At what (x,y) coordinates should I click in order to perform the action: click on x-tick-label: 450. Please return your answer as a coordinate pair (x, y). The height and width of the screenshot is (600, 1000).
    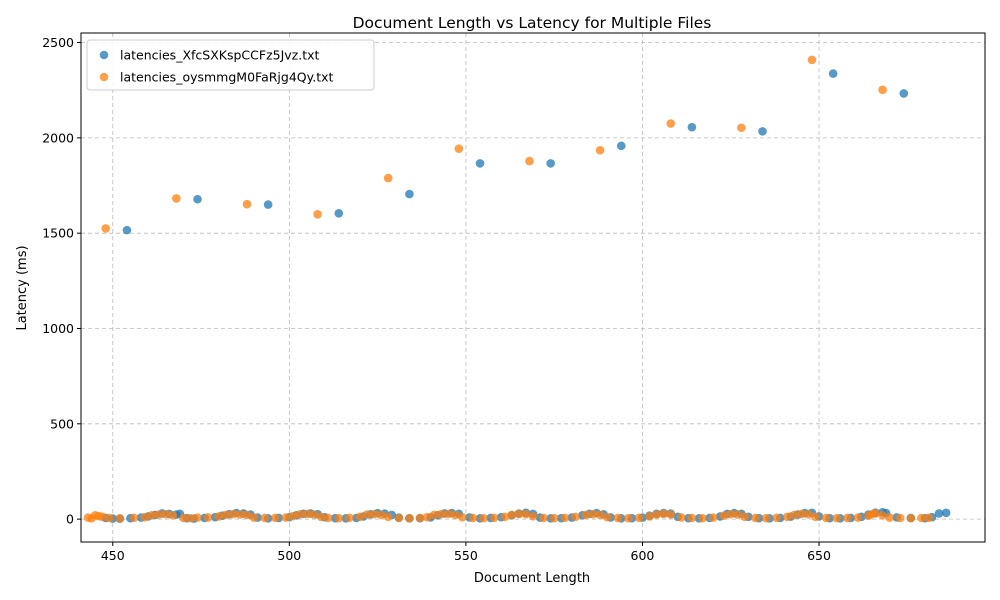
    Looking at the image, I should click on (113, 555).